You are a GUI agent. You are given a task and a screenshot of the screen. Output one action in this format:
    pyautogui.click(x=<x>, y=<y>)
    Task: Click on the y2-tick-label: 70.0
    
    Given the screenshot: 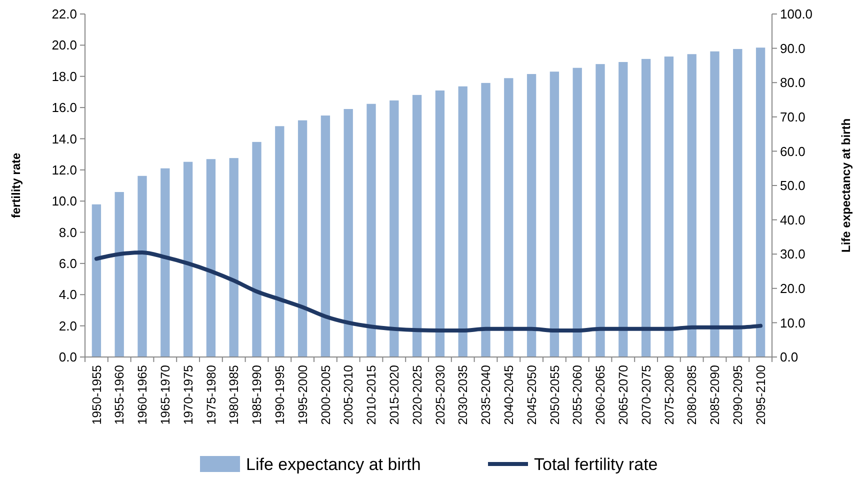 What is the action you would take?
    pyautogui.click(x=793, y=116)
    